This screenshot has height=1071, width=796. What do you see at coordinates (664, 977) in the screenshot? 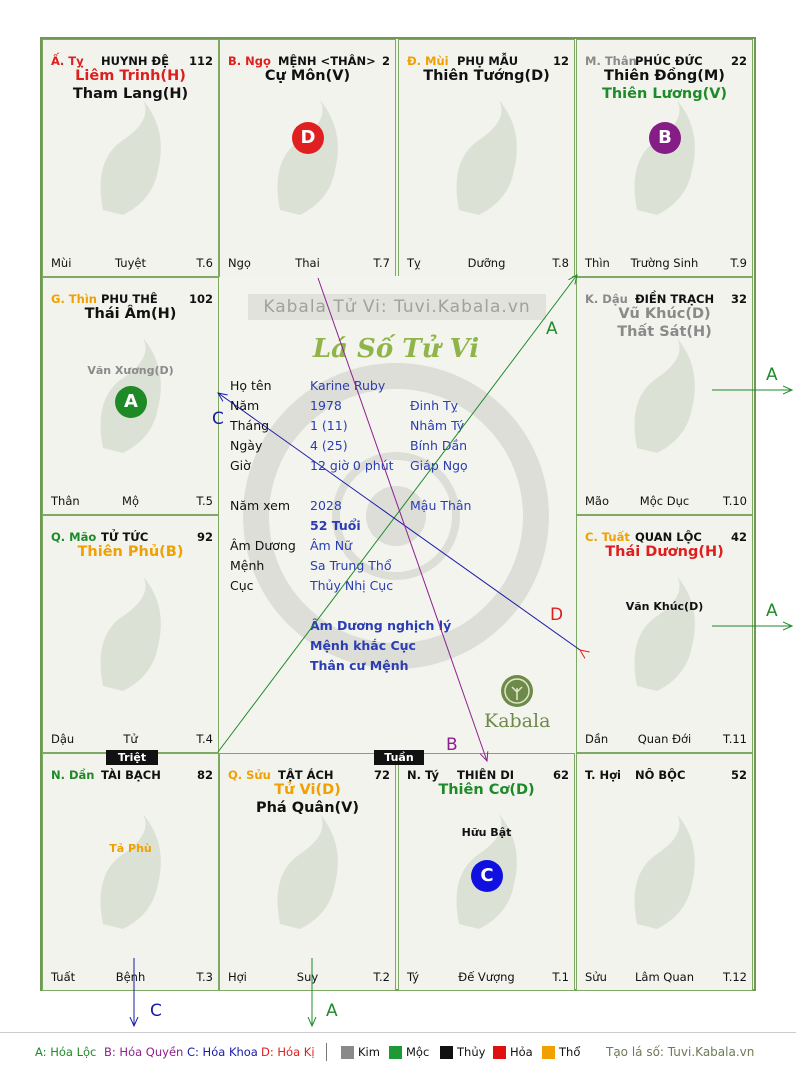
I see `phase-label: Lâm Quan` at bounding box center [664, 977].